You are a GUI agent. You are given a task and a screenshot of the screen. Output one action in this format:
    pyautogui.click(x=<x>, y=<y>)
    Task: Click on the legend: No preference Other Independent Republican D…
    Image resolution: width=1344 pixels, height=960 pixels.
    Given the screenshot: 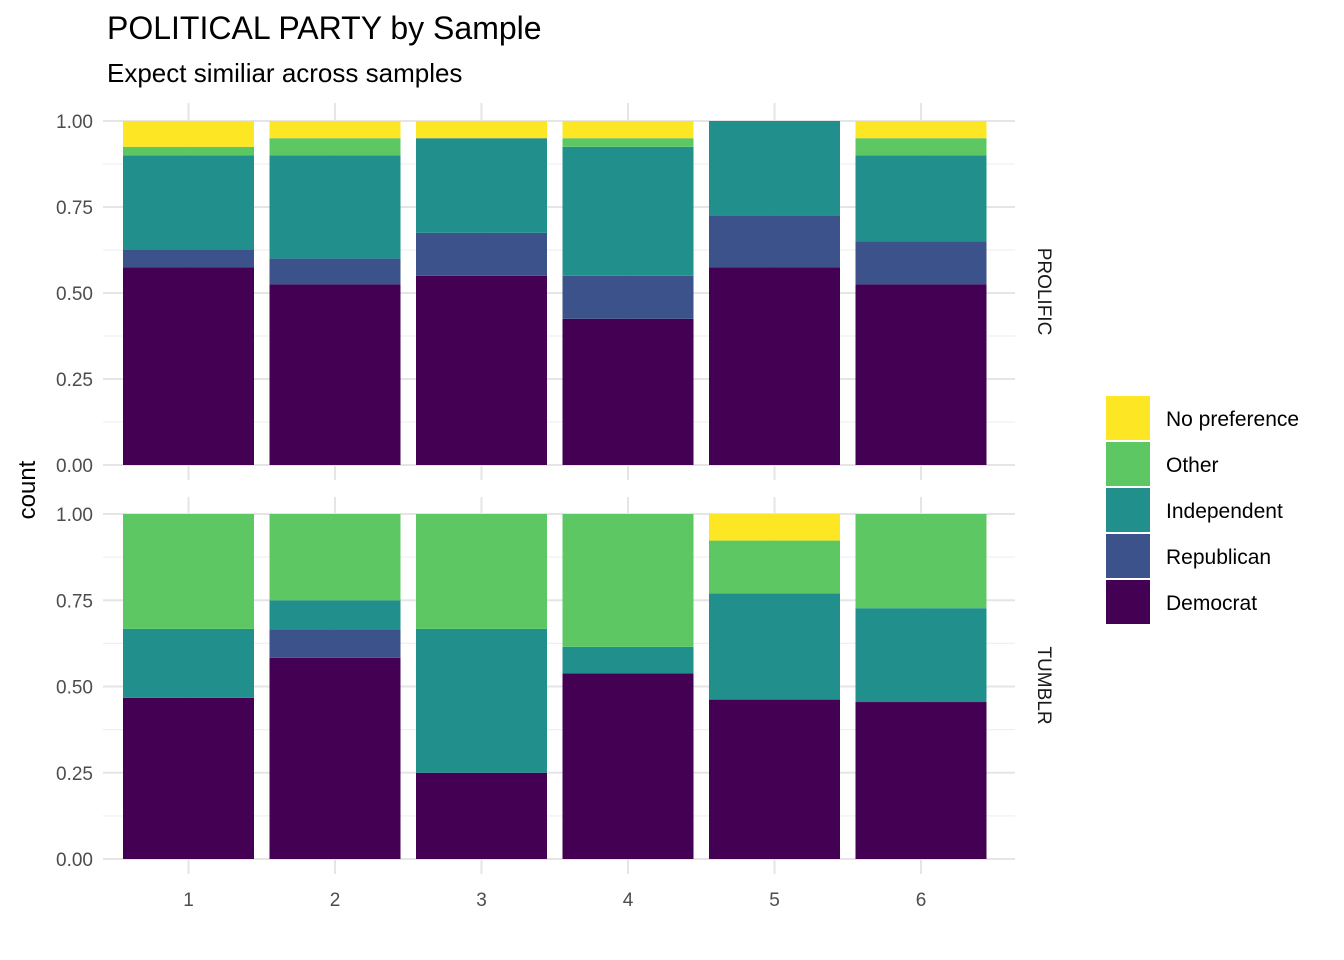 What is the action you would take?
    pyautogui.click(x=1202, y=510)
    